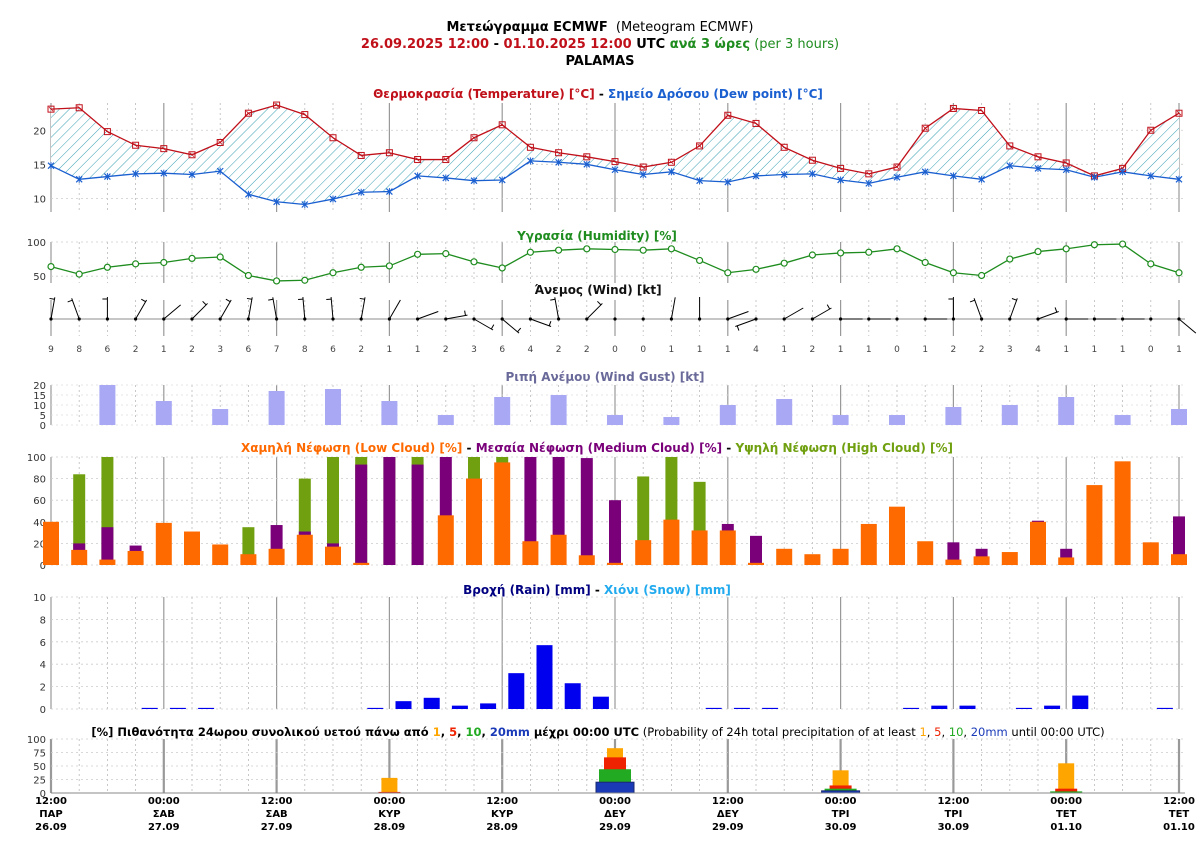 The image size is (1200, 851). What do you see at coordinates (601, 94) in the screenshot?
I see `temperature-title-sep: -` at bounding box center [601, 94].